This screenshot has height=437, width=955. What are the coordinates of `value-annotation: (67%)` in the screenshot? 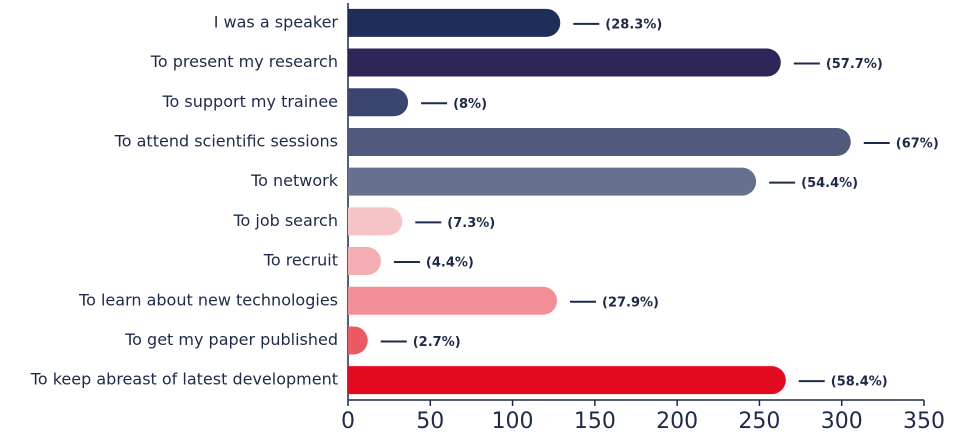 It's located at (917, 143).